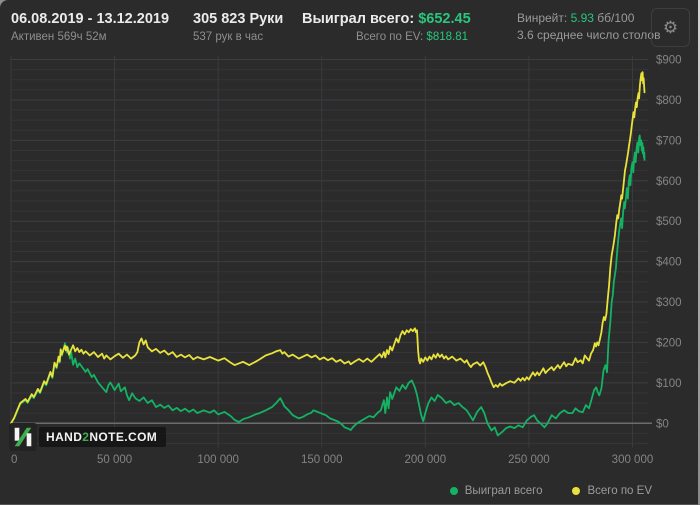 This screenshot has height=505, width=700. Describe the element at coordinates (529, 460) in the screenshot. I see `svg-text: 250 000` at that location.